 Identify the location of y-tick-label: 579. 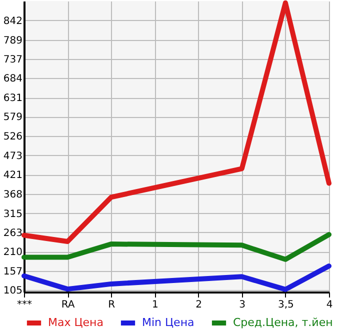
(12, 118).